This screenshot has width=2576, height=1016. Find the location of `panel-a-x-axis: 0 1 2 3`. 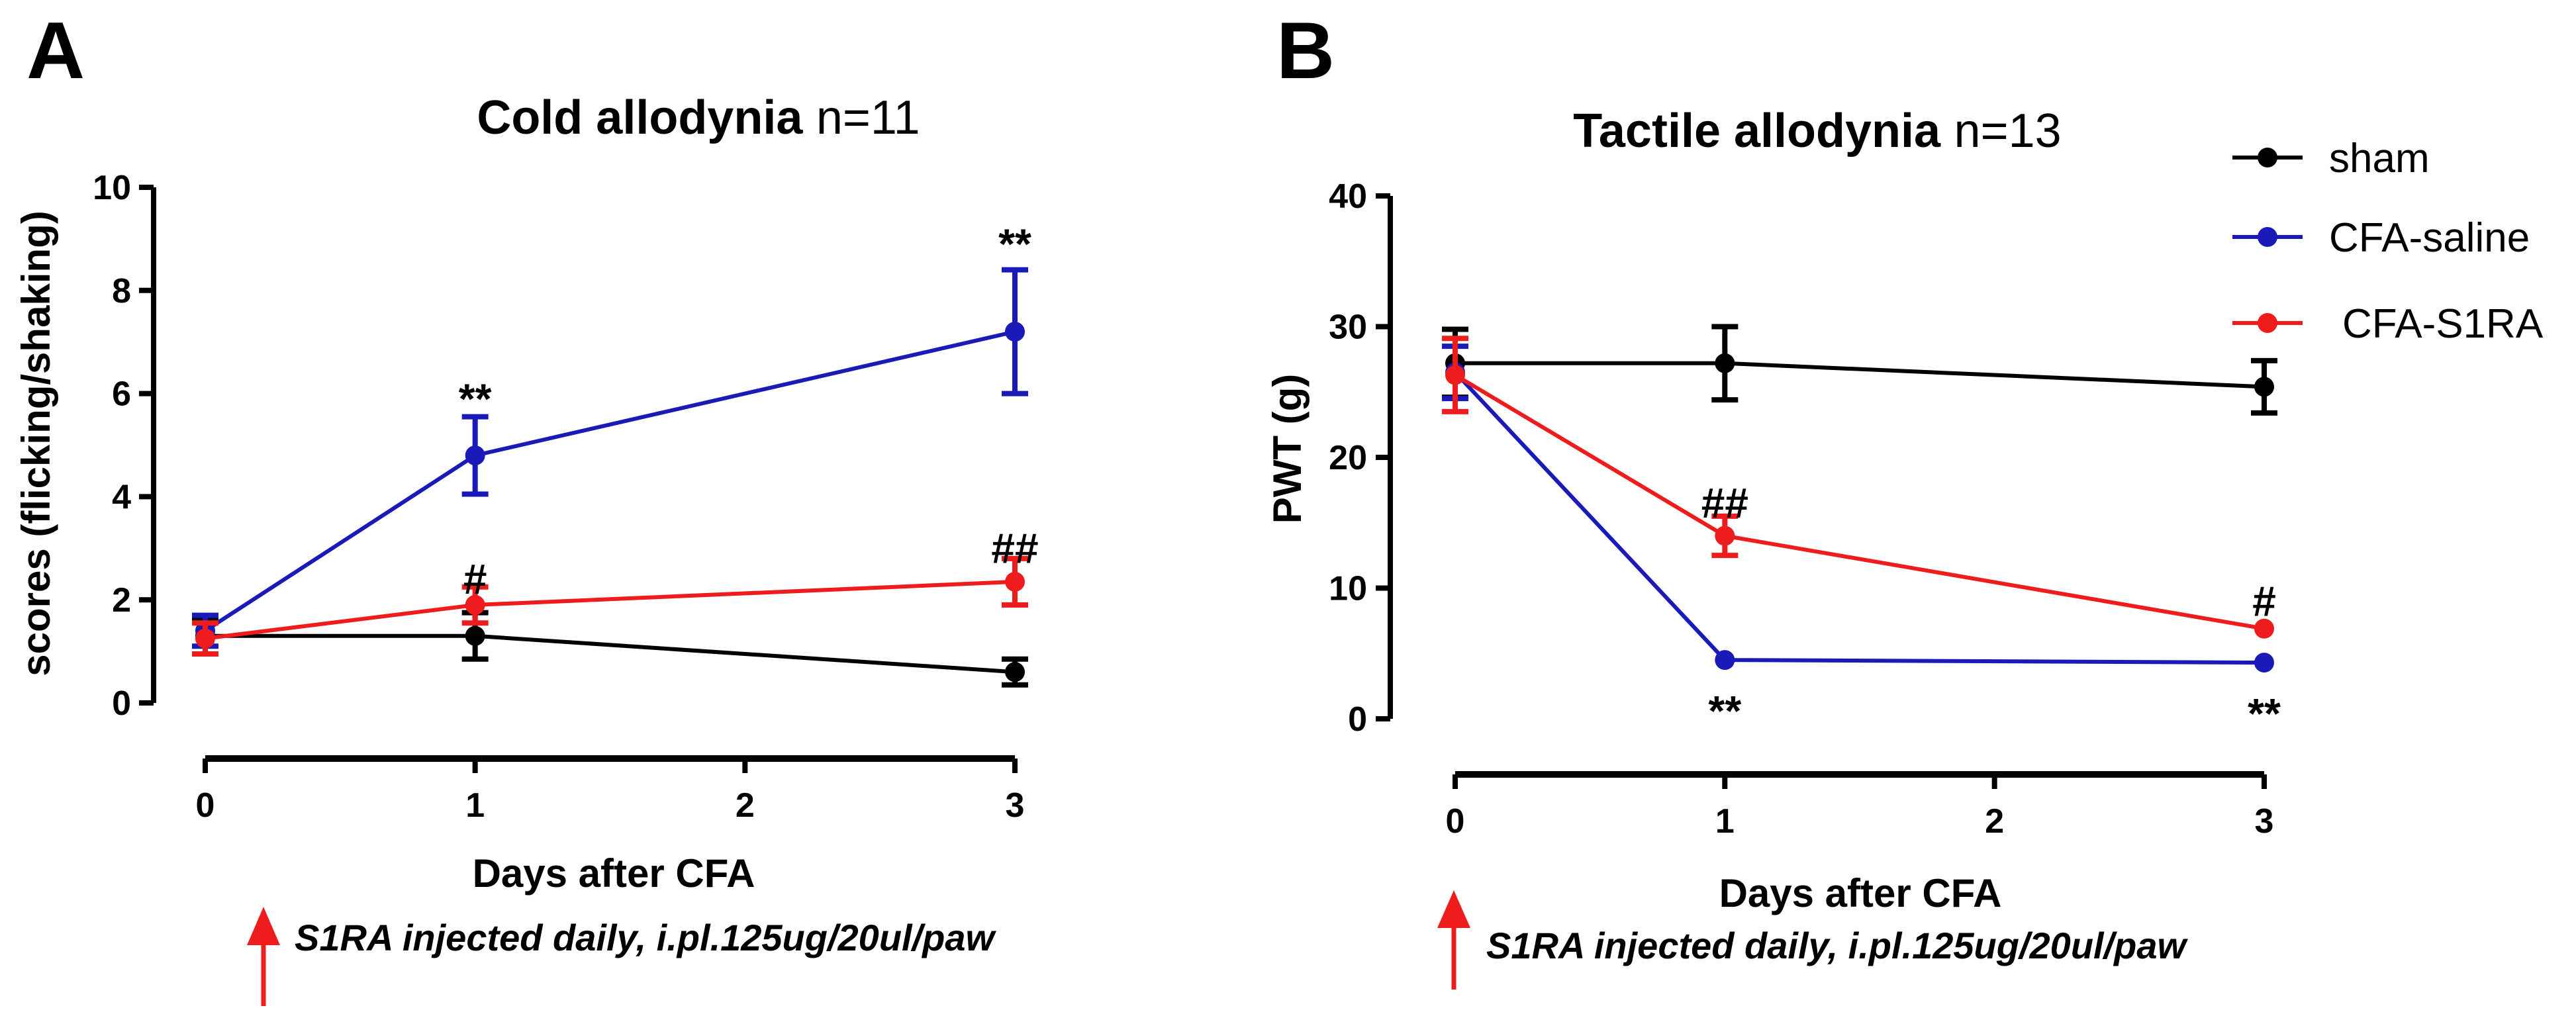

panel-a-x-axis: 0 1 2 3 is located at coordinates (610, 790).